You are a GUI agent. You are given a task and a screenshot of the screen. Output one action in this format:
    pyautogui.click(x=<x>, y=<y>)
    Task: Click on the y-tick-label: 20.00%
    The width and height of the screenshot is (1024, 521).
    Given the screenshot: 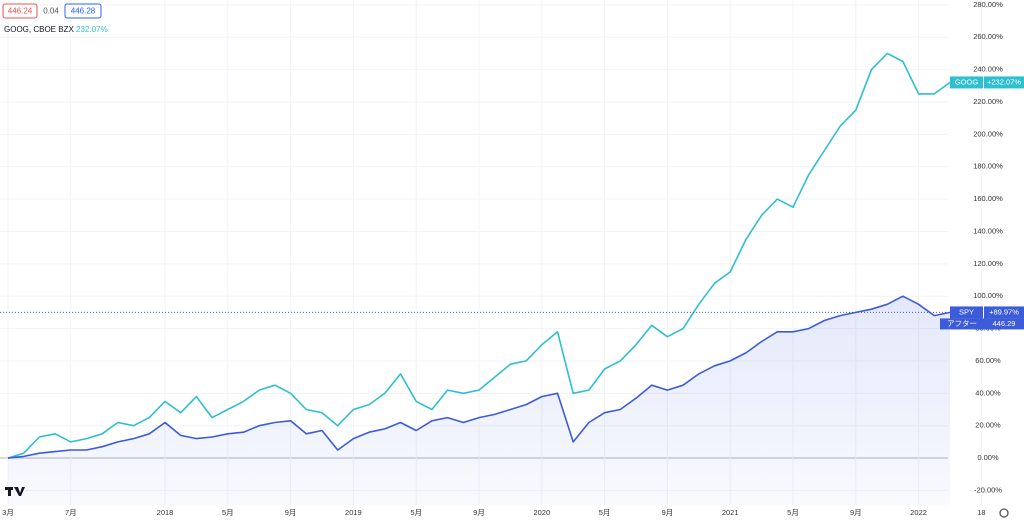 What is the action you would take?
    pyautogui.click(x=988, y=425)
    